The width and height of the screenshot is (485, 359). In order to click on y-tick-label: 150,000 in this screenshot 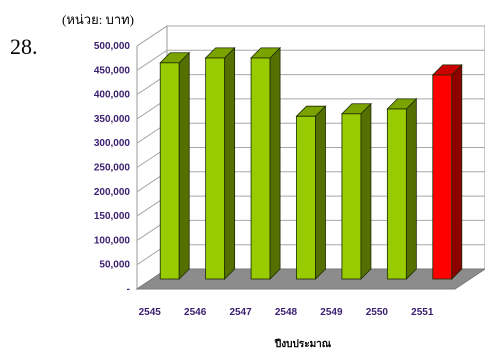, I will do `click(112, 216)`.